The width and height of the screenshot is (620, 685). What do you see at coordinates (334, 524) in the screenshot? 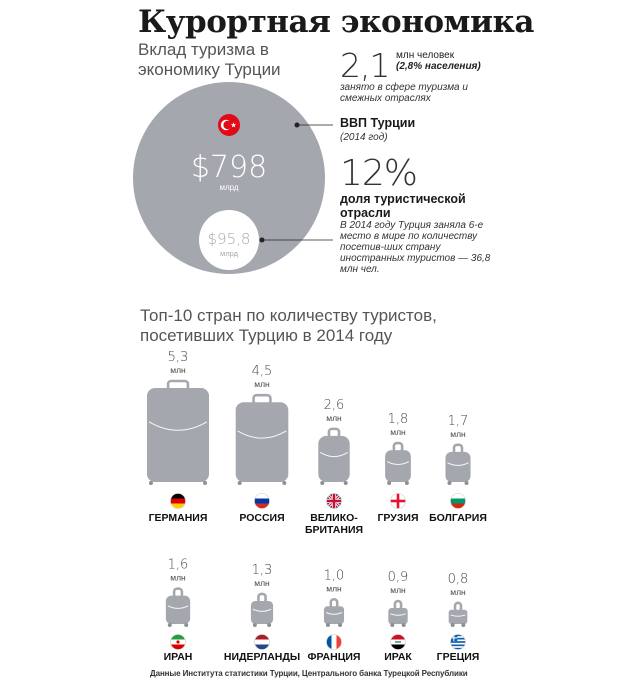
I see `category-label: ВЕЛИКО-БРИТАНИЯ` at bounding box center [334, 524].